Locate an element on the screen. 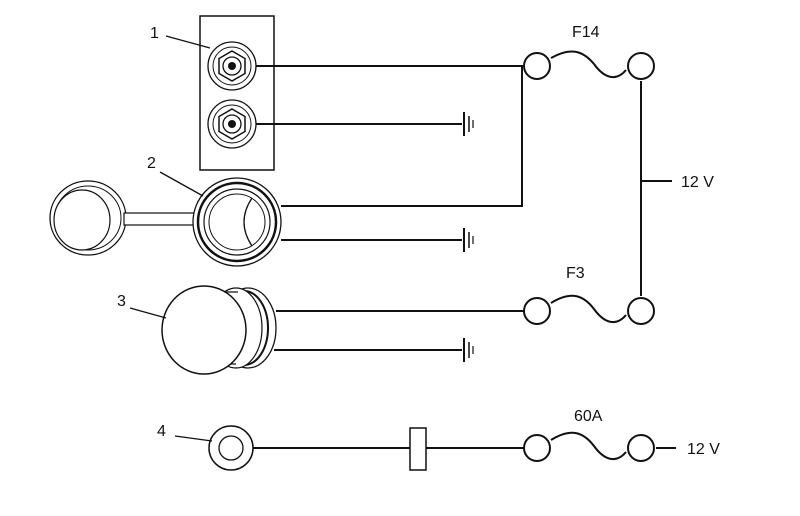 Image resolution: width=800 pixels, height=516 pixels. fuse-f14 is located at coordinates (589, 65).